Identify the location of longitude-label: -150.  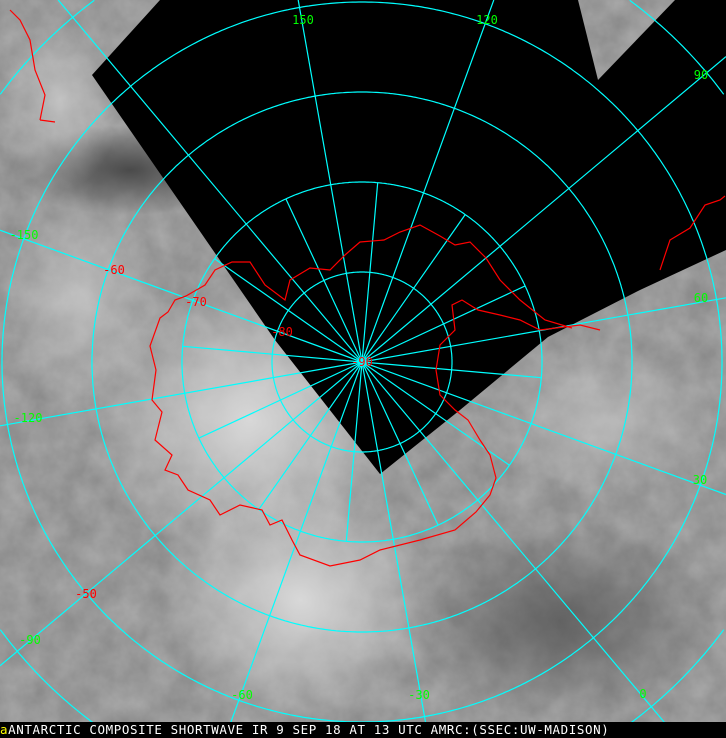
(24, 235).